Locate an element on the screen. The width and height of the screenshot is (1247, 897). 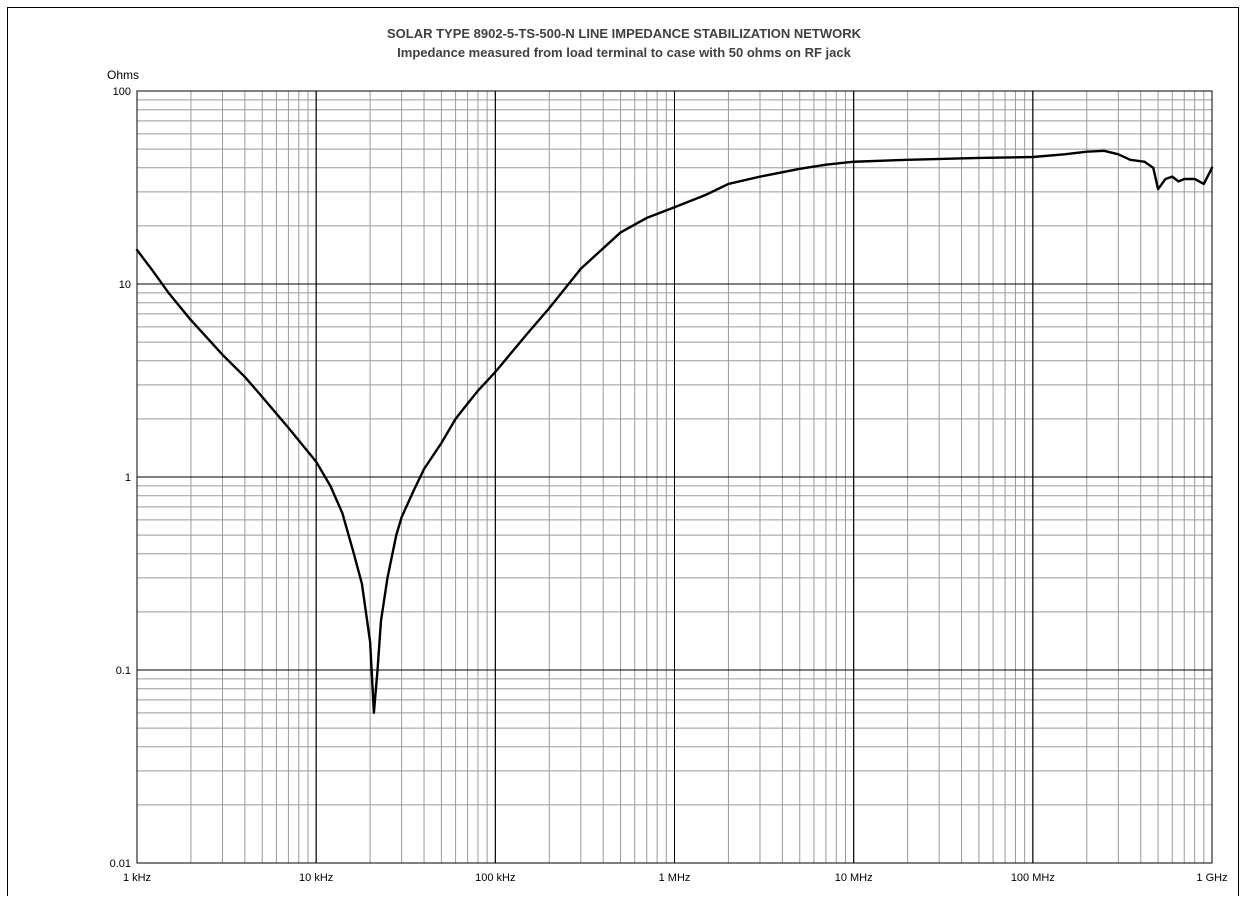
x-tick-label: 1 MHz is located at coordinates (675, 878).